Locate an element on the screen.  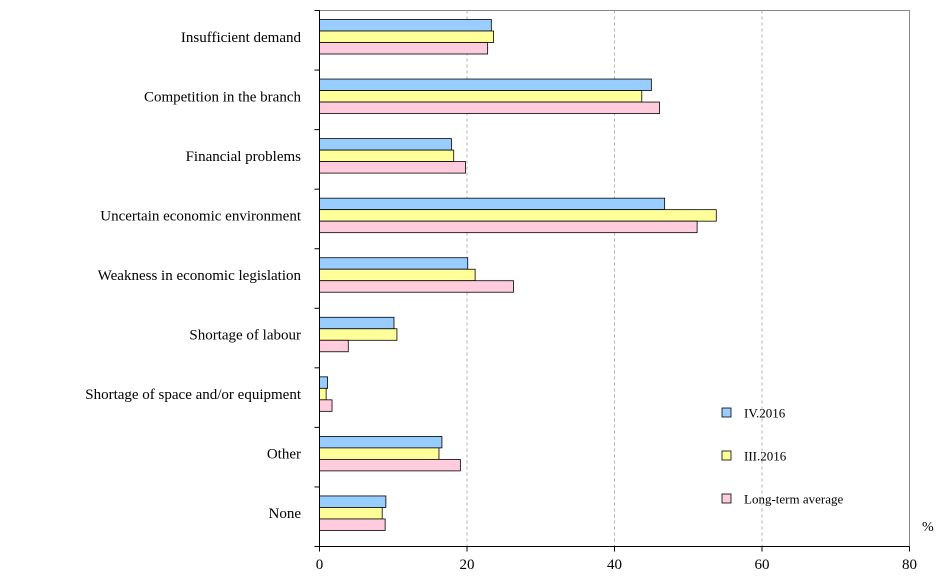
x-tick-label: 40 is located at coordinates (614, 565).